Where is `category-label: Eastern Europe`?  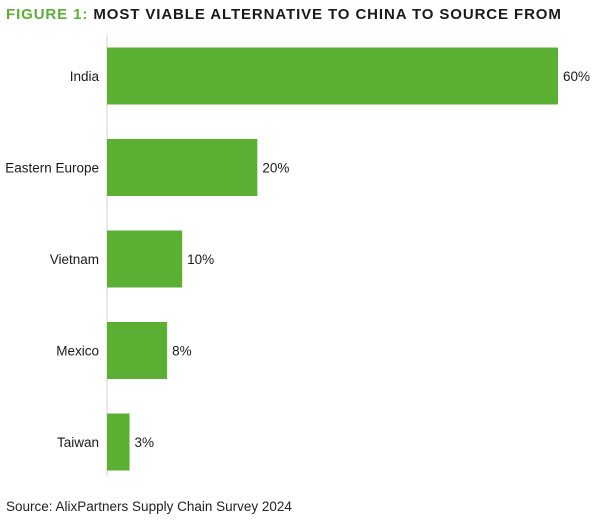
category-label: Eastern Europe is located at coordinates (52, 168).